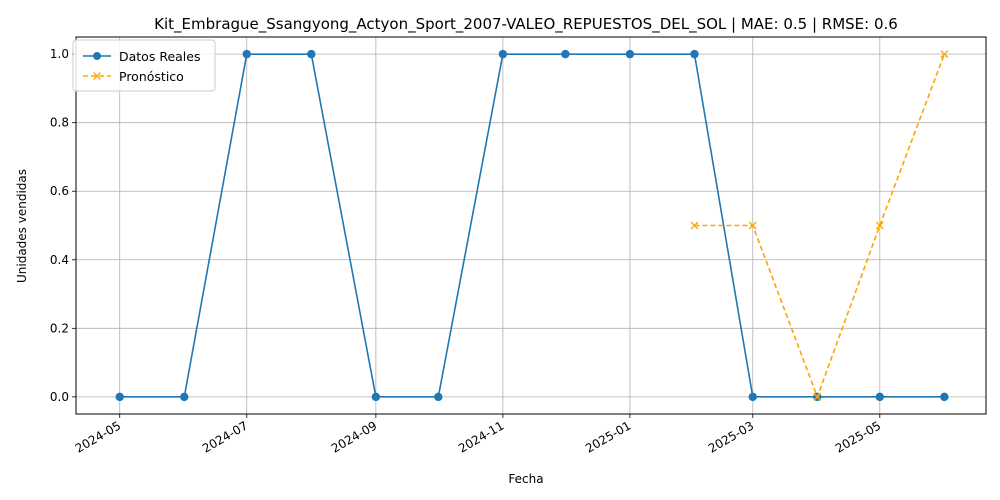 This screenshot has width=1000, height=500. Describe the element at coordinates (63, 225) in the screenshot. I see `y-axis: 0.0 0.2 0.4 0.6 0.8 1.0` at that location.